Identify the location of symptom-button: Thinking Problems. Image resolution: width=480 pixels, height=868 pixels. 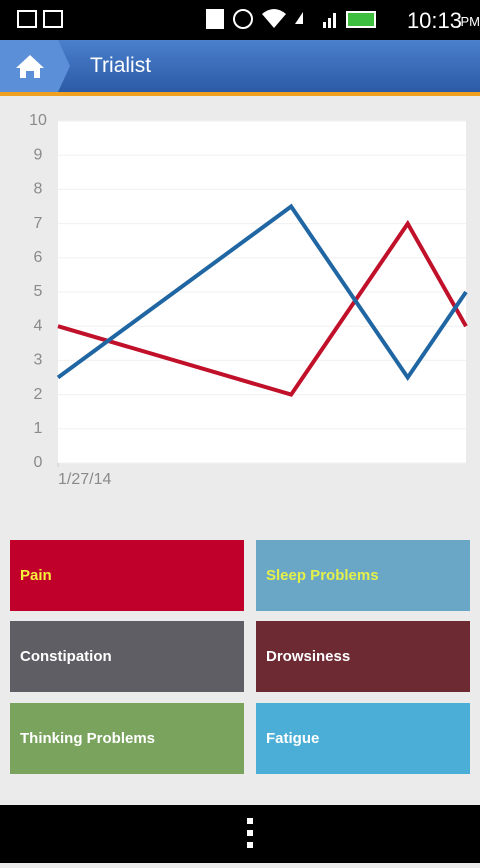
(127, 738).